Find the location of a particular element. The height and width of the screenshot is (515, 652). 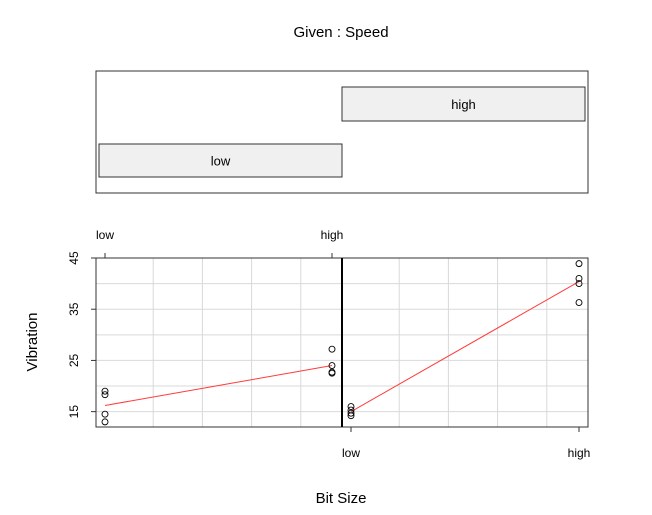

x-tick-label-bottom: low is located at coordinates (351, 453).